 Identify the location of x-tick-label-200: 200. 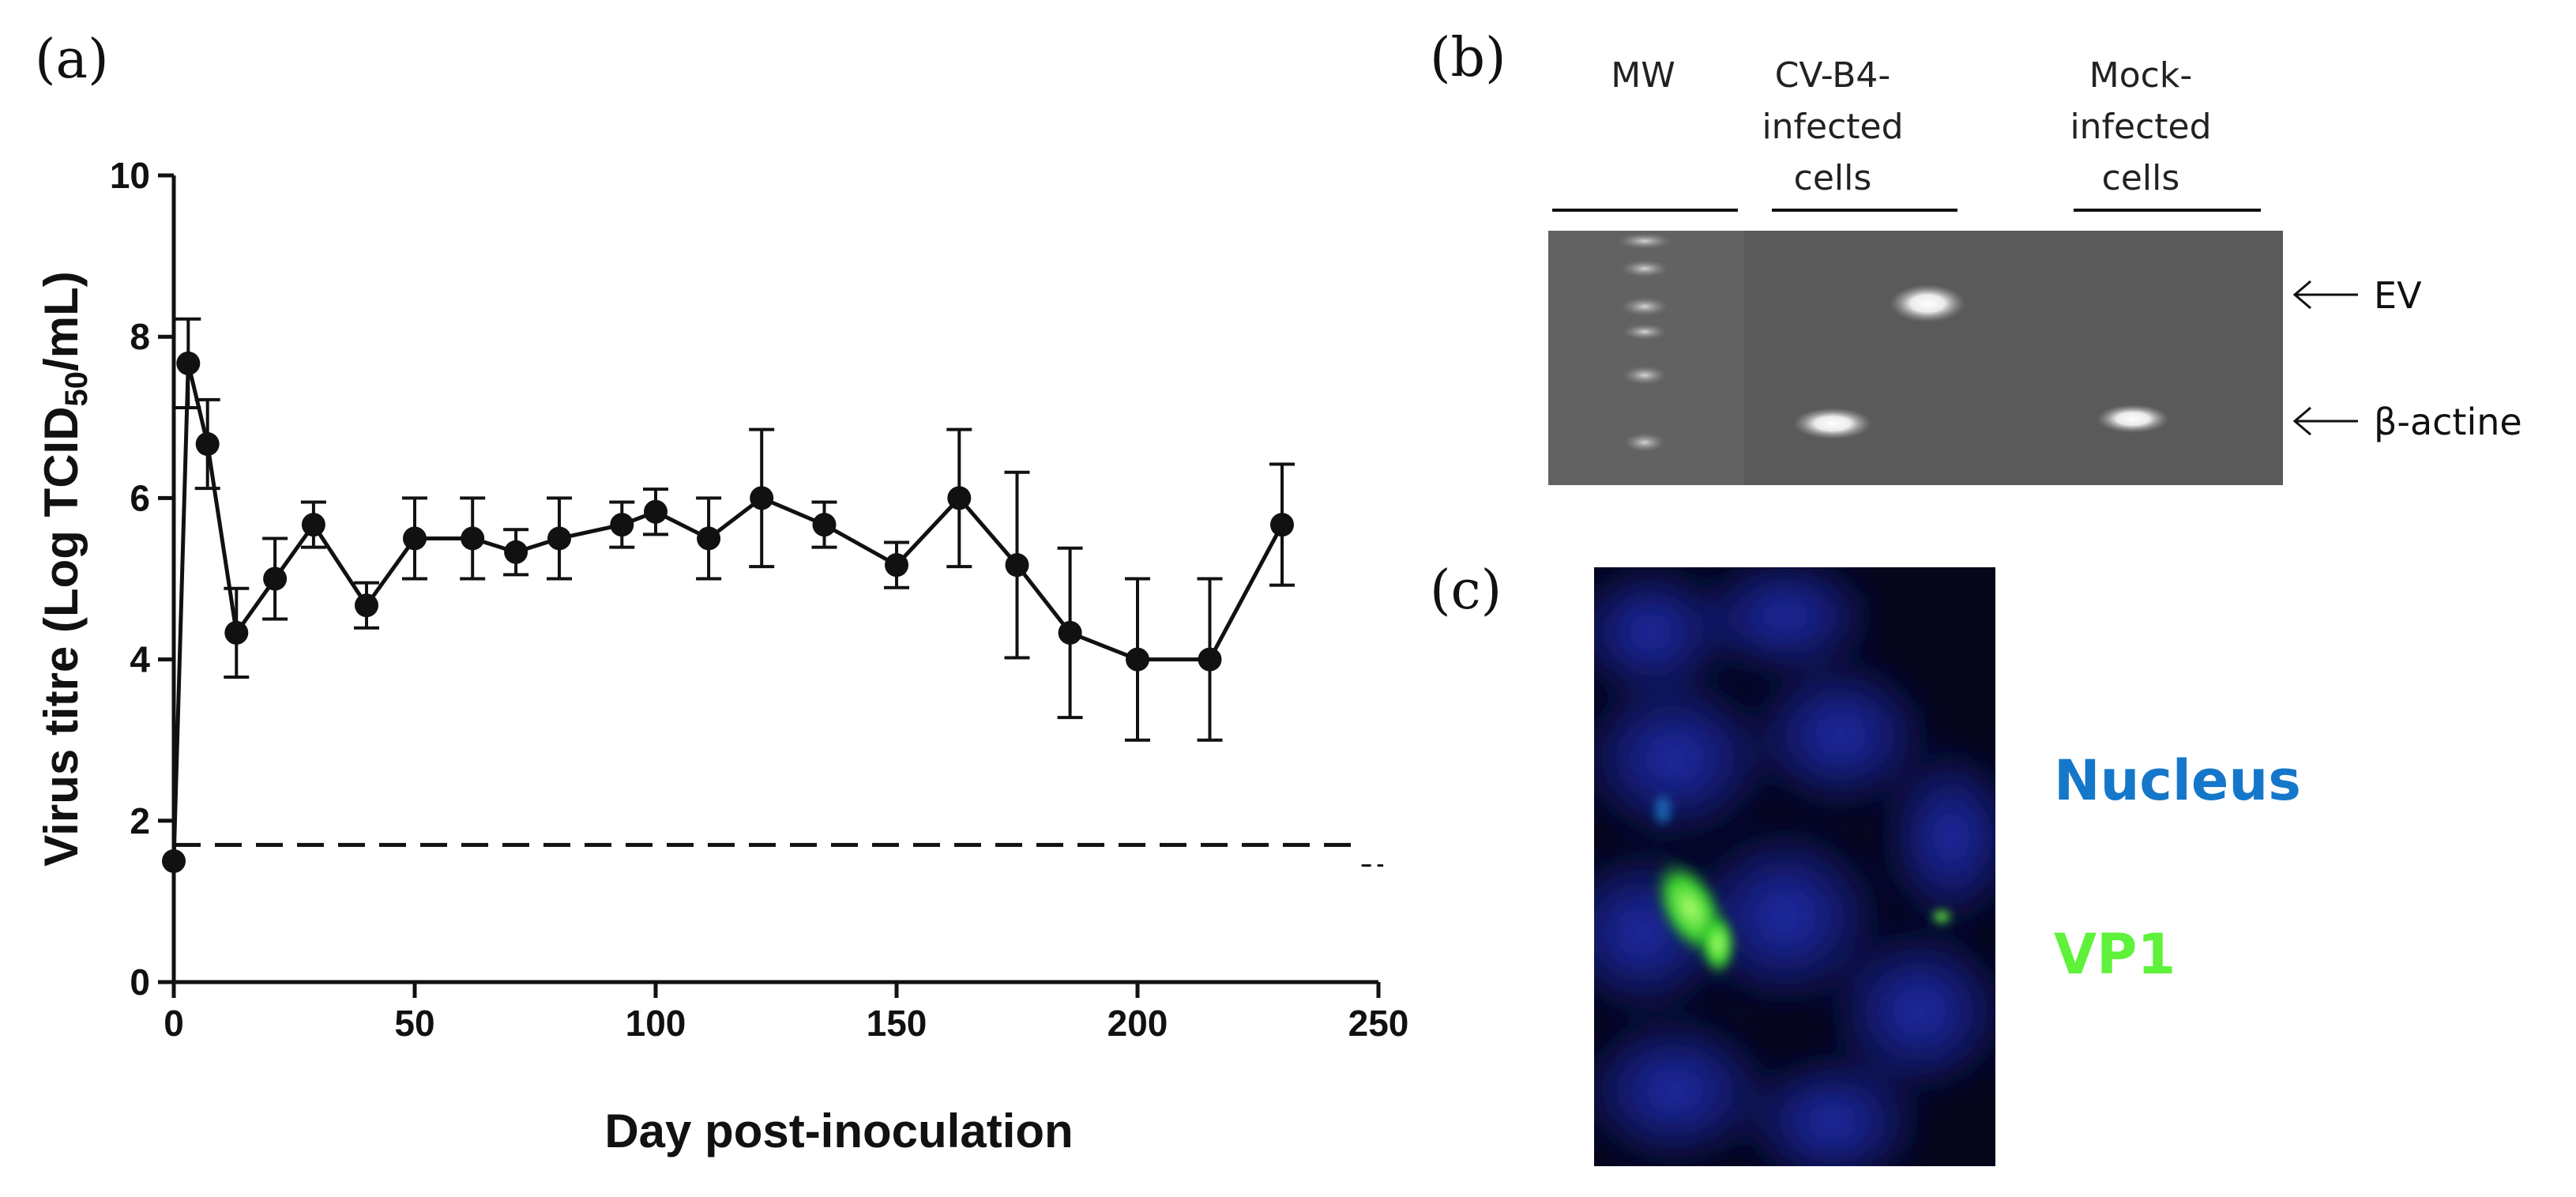
(1137, 1023).